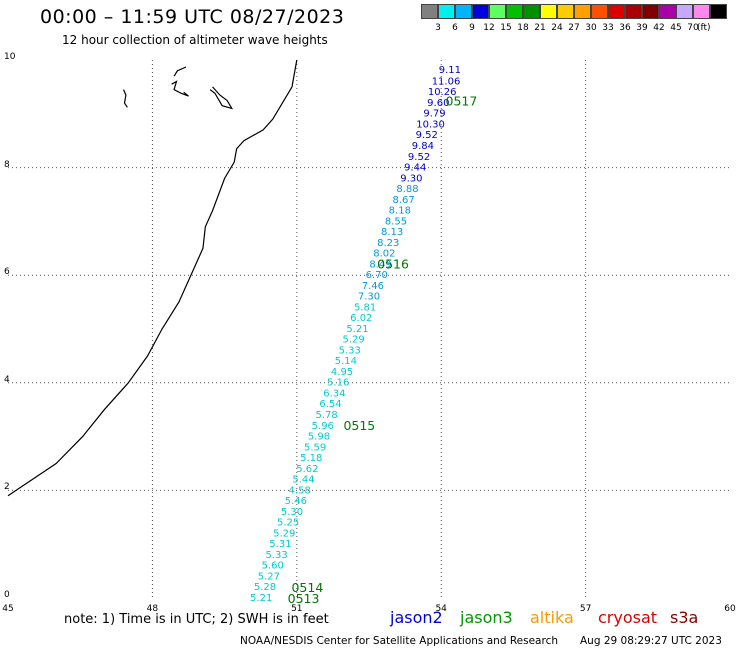  What do you see at coordinates (292, 512) in the screenshot?
I see `wave-height-label: 5.30` at bounding box center [292, 512].